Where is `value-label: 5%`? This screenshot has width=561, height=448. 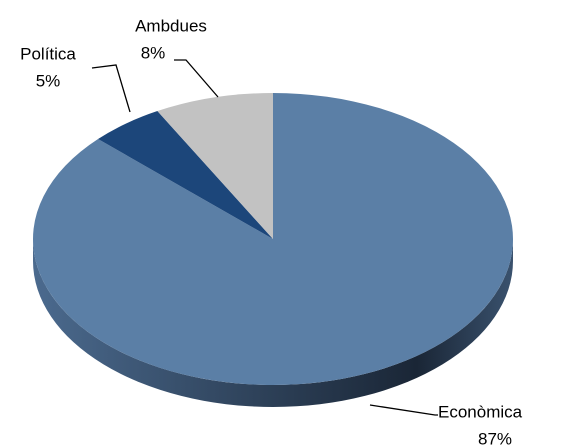 value-label: 5% is located at coordinates (48, 80).